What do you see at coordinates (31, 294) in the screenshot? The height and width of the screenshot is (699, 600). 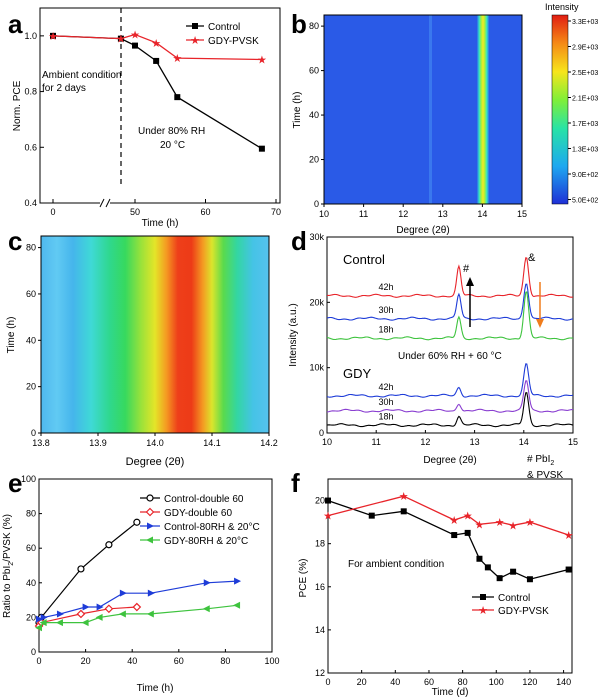 I see `y-tick-label: 60` at bounding box center [31, 294].